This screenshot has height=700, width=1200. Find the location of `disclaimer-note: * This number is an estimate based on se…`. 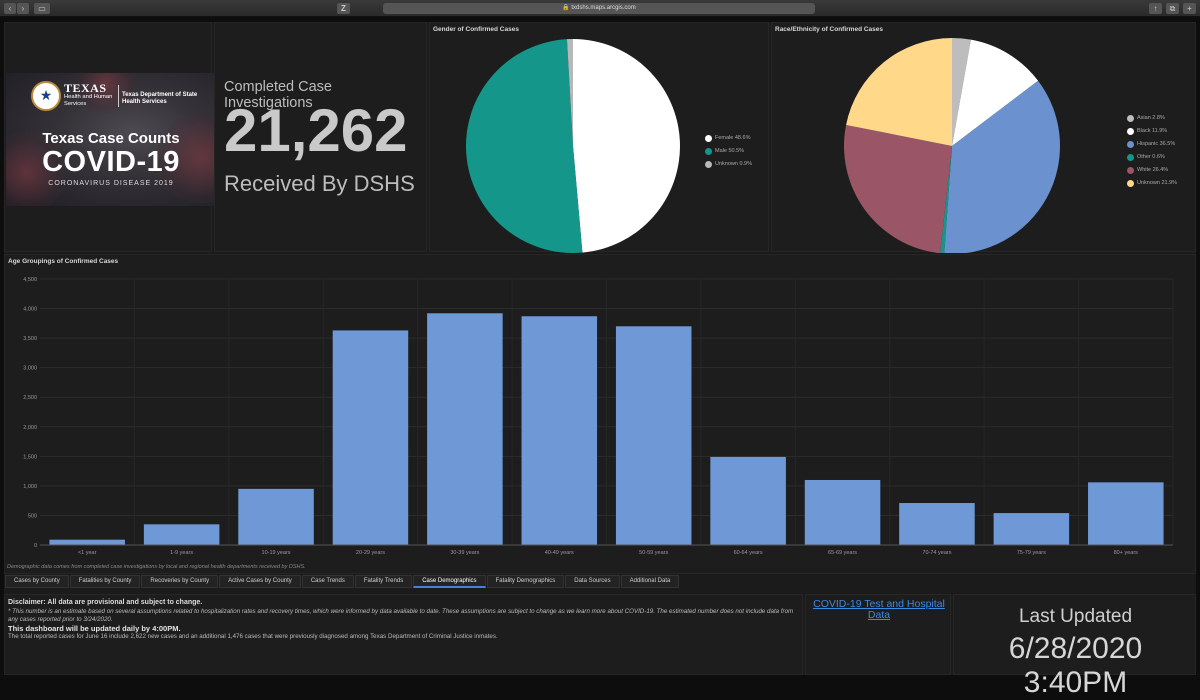

disclaimer-note: * This number is an estimate based on se… is located at coordinates (401, 615).